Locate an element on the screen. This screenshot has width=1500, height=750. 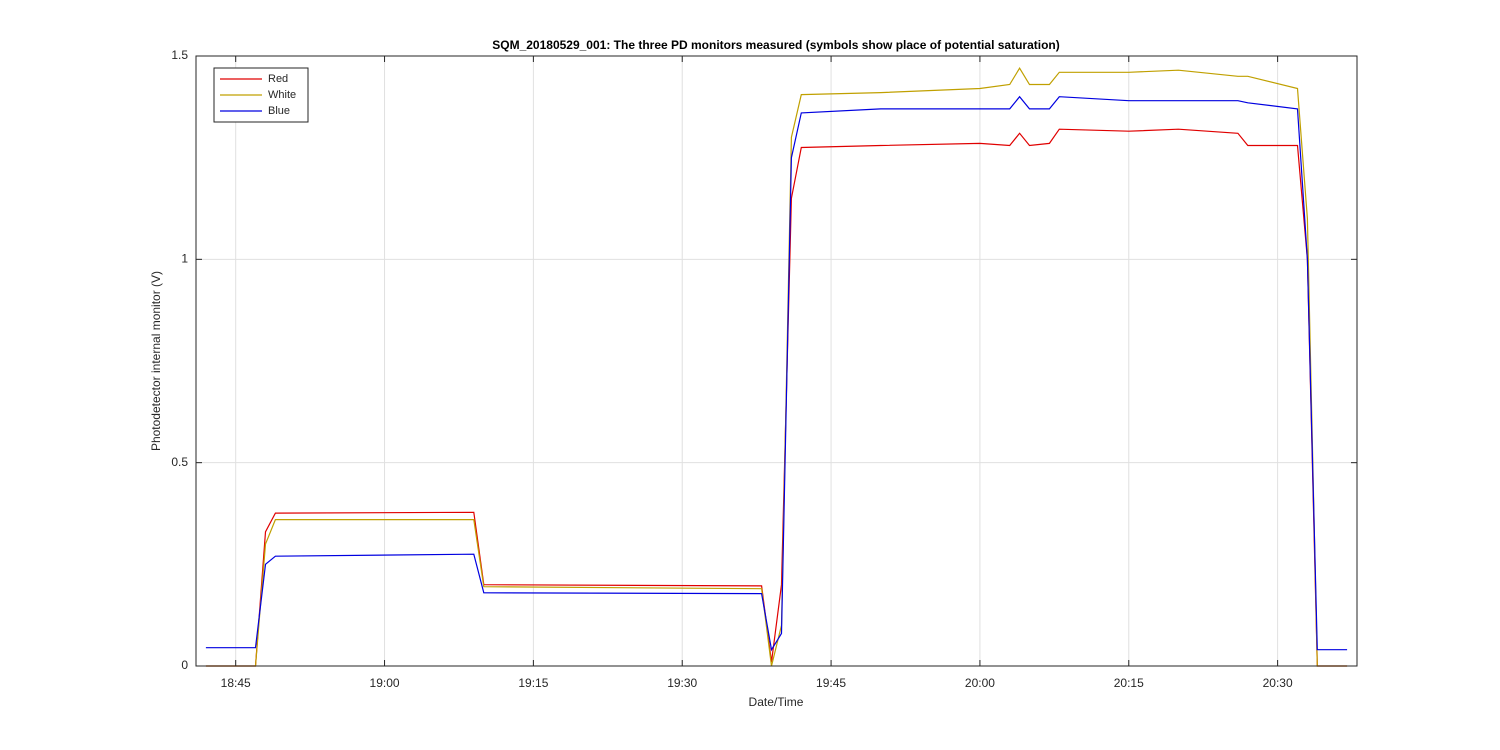
x-tick-label: 20:15 is located at coordinates (1129, 683).